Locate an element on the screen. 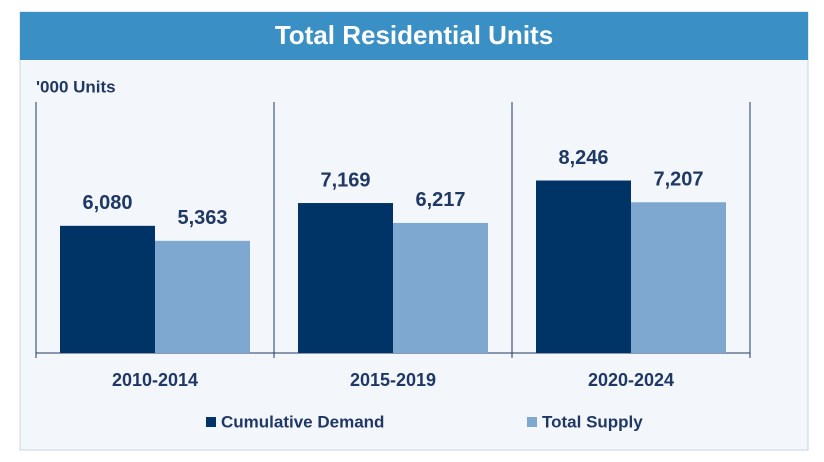  x-tick-label: 2010-2014 is located at coordinates (155, 380).